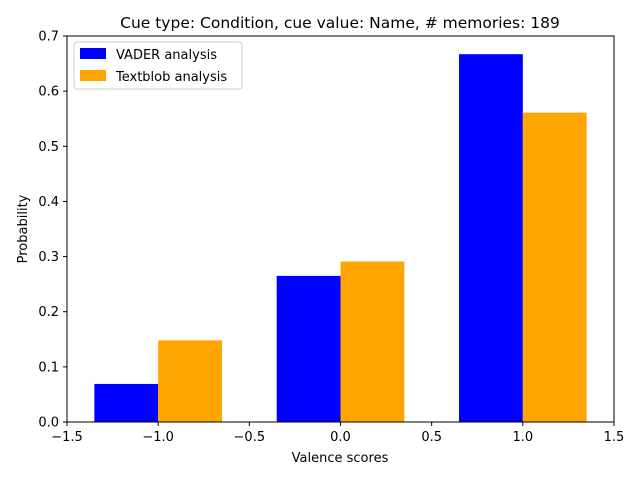  What do you see at coordinates (171, 77) in the screenshot?
I see `legend-label-textblob: Textblob analysis` at bounding box center [171, 77].